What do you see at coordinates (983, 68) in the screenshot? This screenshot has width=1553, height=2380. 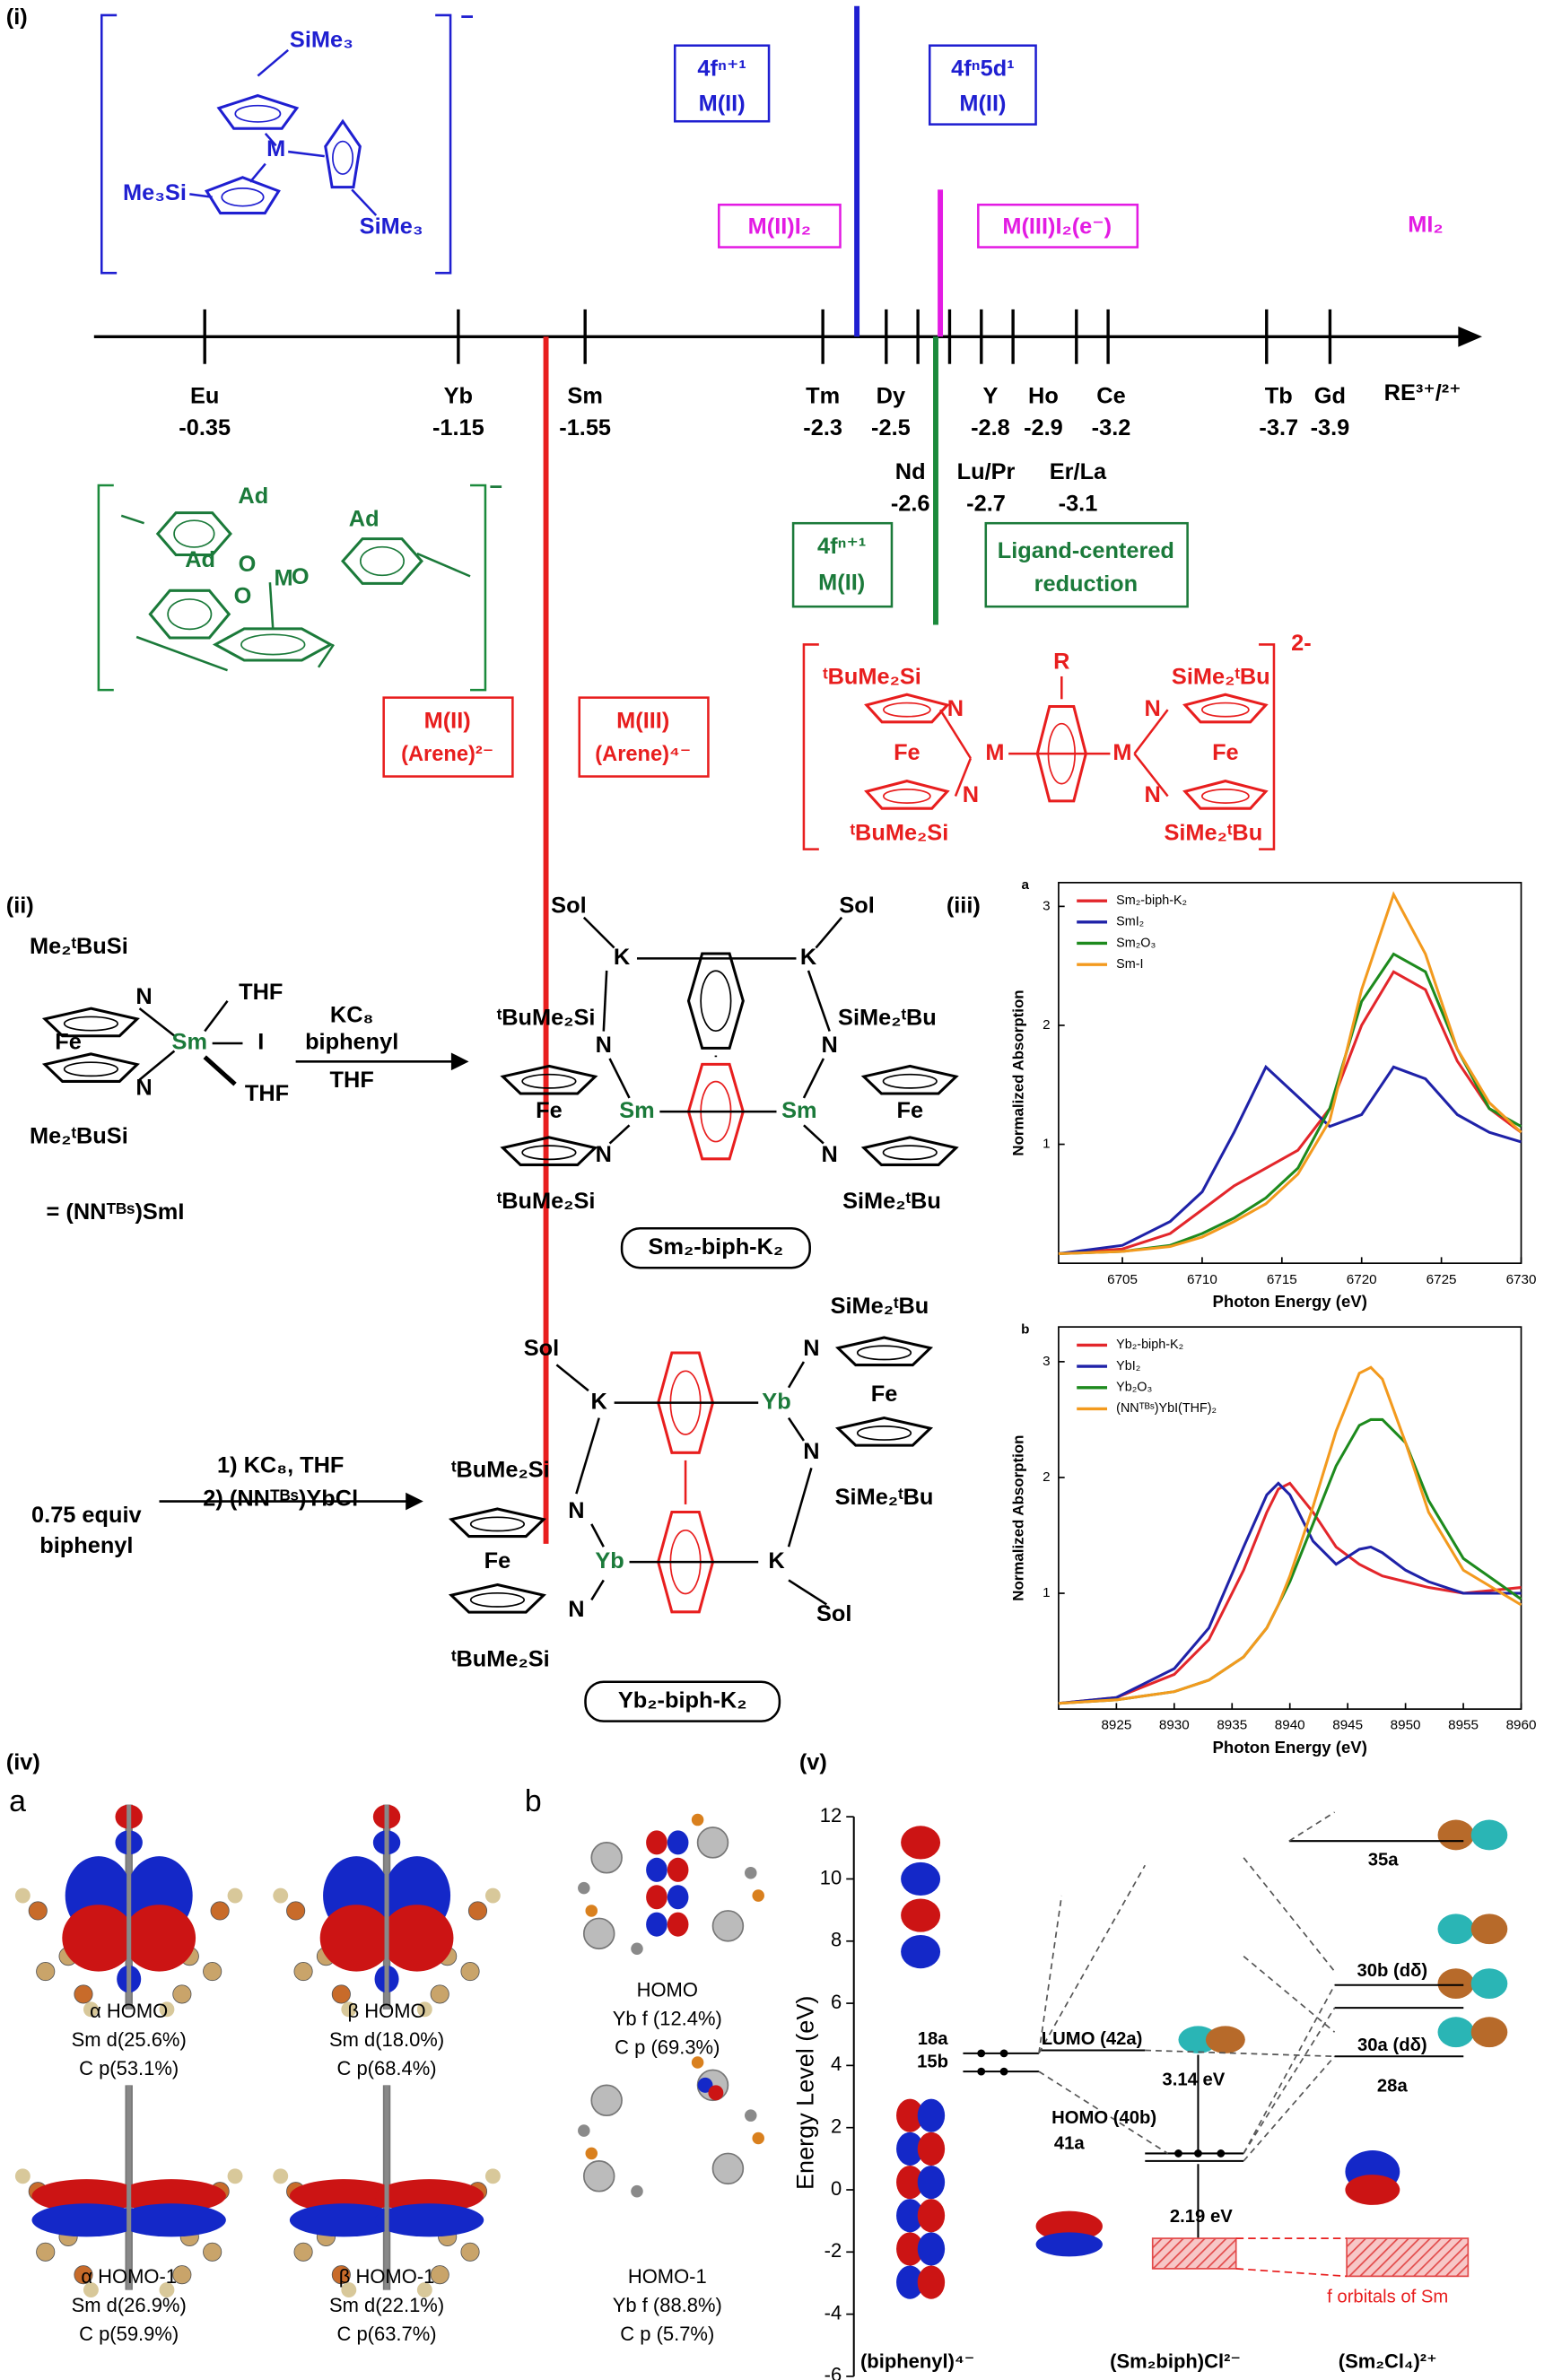 I see `label: 4fⁿ5d¹` at bounding box center [983, 68].